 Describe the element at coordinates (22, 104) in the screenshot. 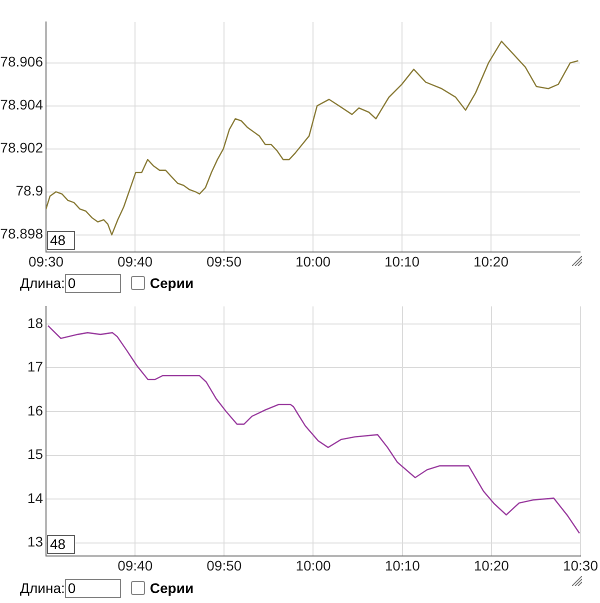

I see `y-tick-label: 78.904` at that location.